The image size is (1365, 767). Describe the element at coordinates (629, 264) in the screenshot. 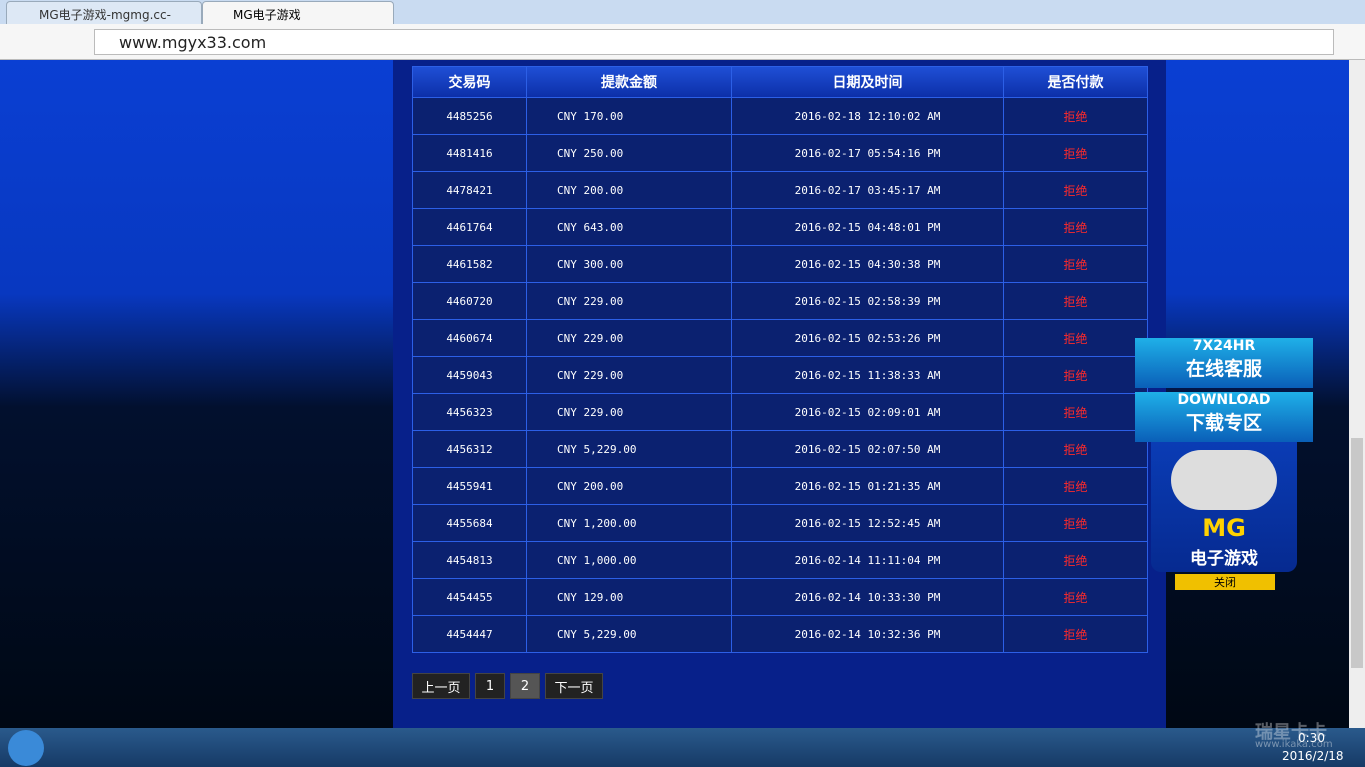

I see `table-cell: CNY 300.00` at that location.